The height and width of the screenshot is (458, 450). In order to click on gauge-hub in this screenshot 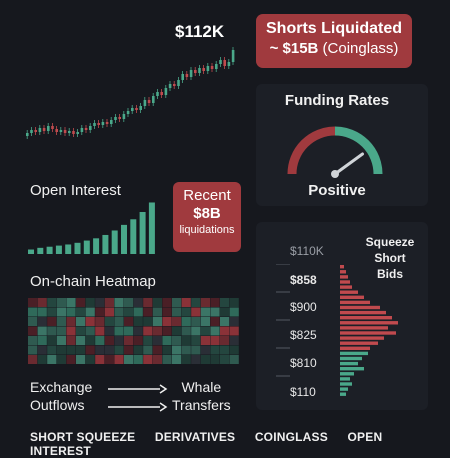, I will do `click(335, 174)`.